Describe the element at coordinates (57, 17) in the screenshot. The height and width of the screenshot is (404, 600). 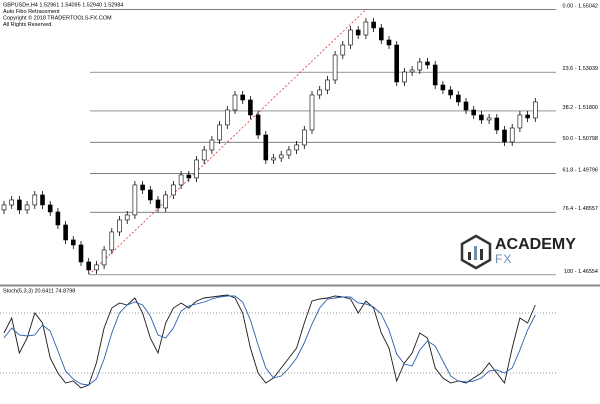
I see `copyright: Copyright © 2018 TRADERTOOLS-FX.COM` at that location.